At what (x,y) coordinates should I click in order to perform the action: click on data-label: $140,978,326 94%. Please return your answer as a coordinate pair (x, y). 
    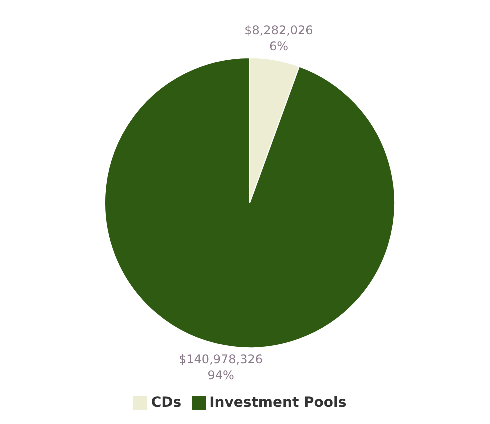
    Looking at the image, I should click on (221, 367).